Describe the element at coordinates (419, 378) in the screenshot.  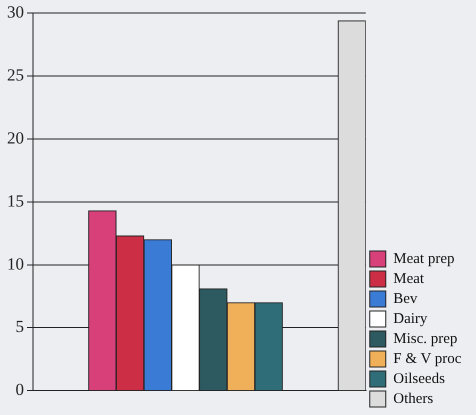
I see `legend-label: Oilseeds` at that location.